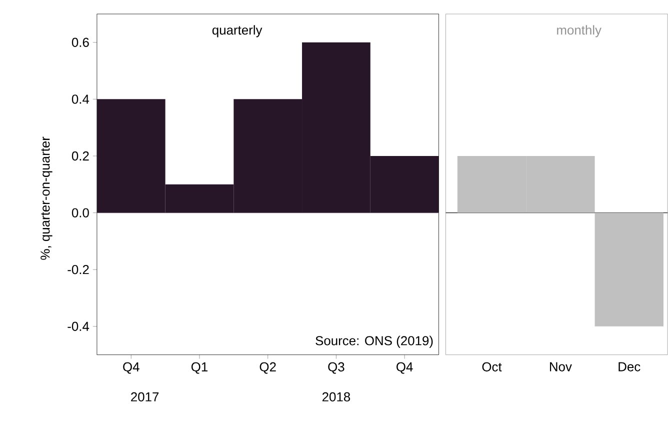 Image resolution: width=668 pixels, height=421 pixels. I want to click on y-tick-label: -0.2, so click(78, 269).